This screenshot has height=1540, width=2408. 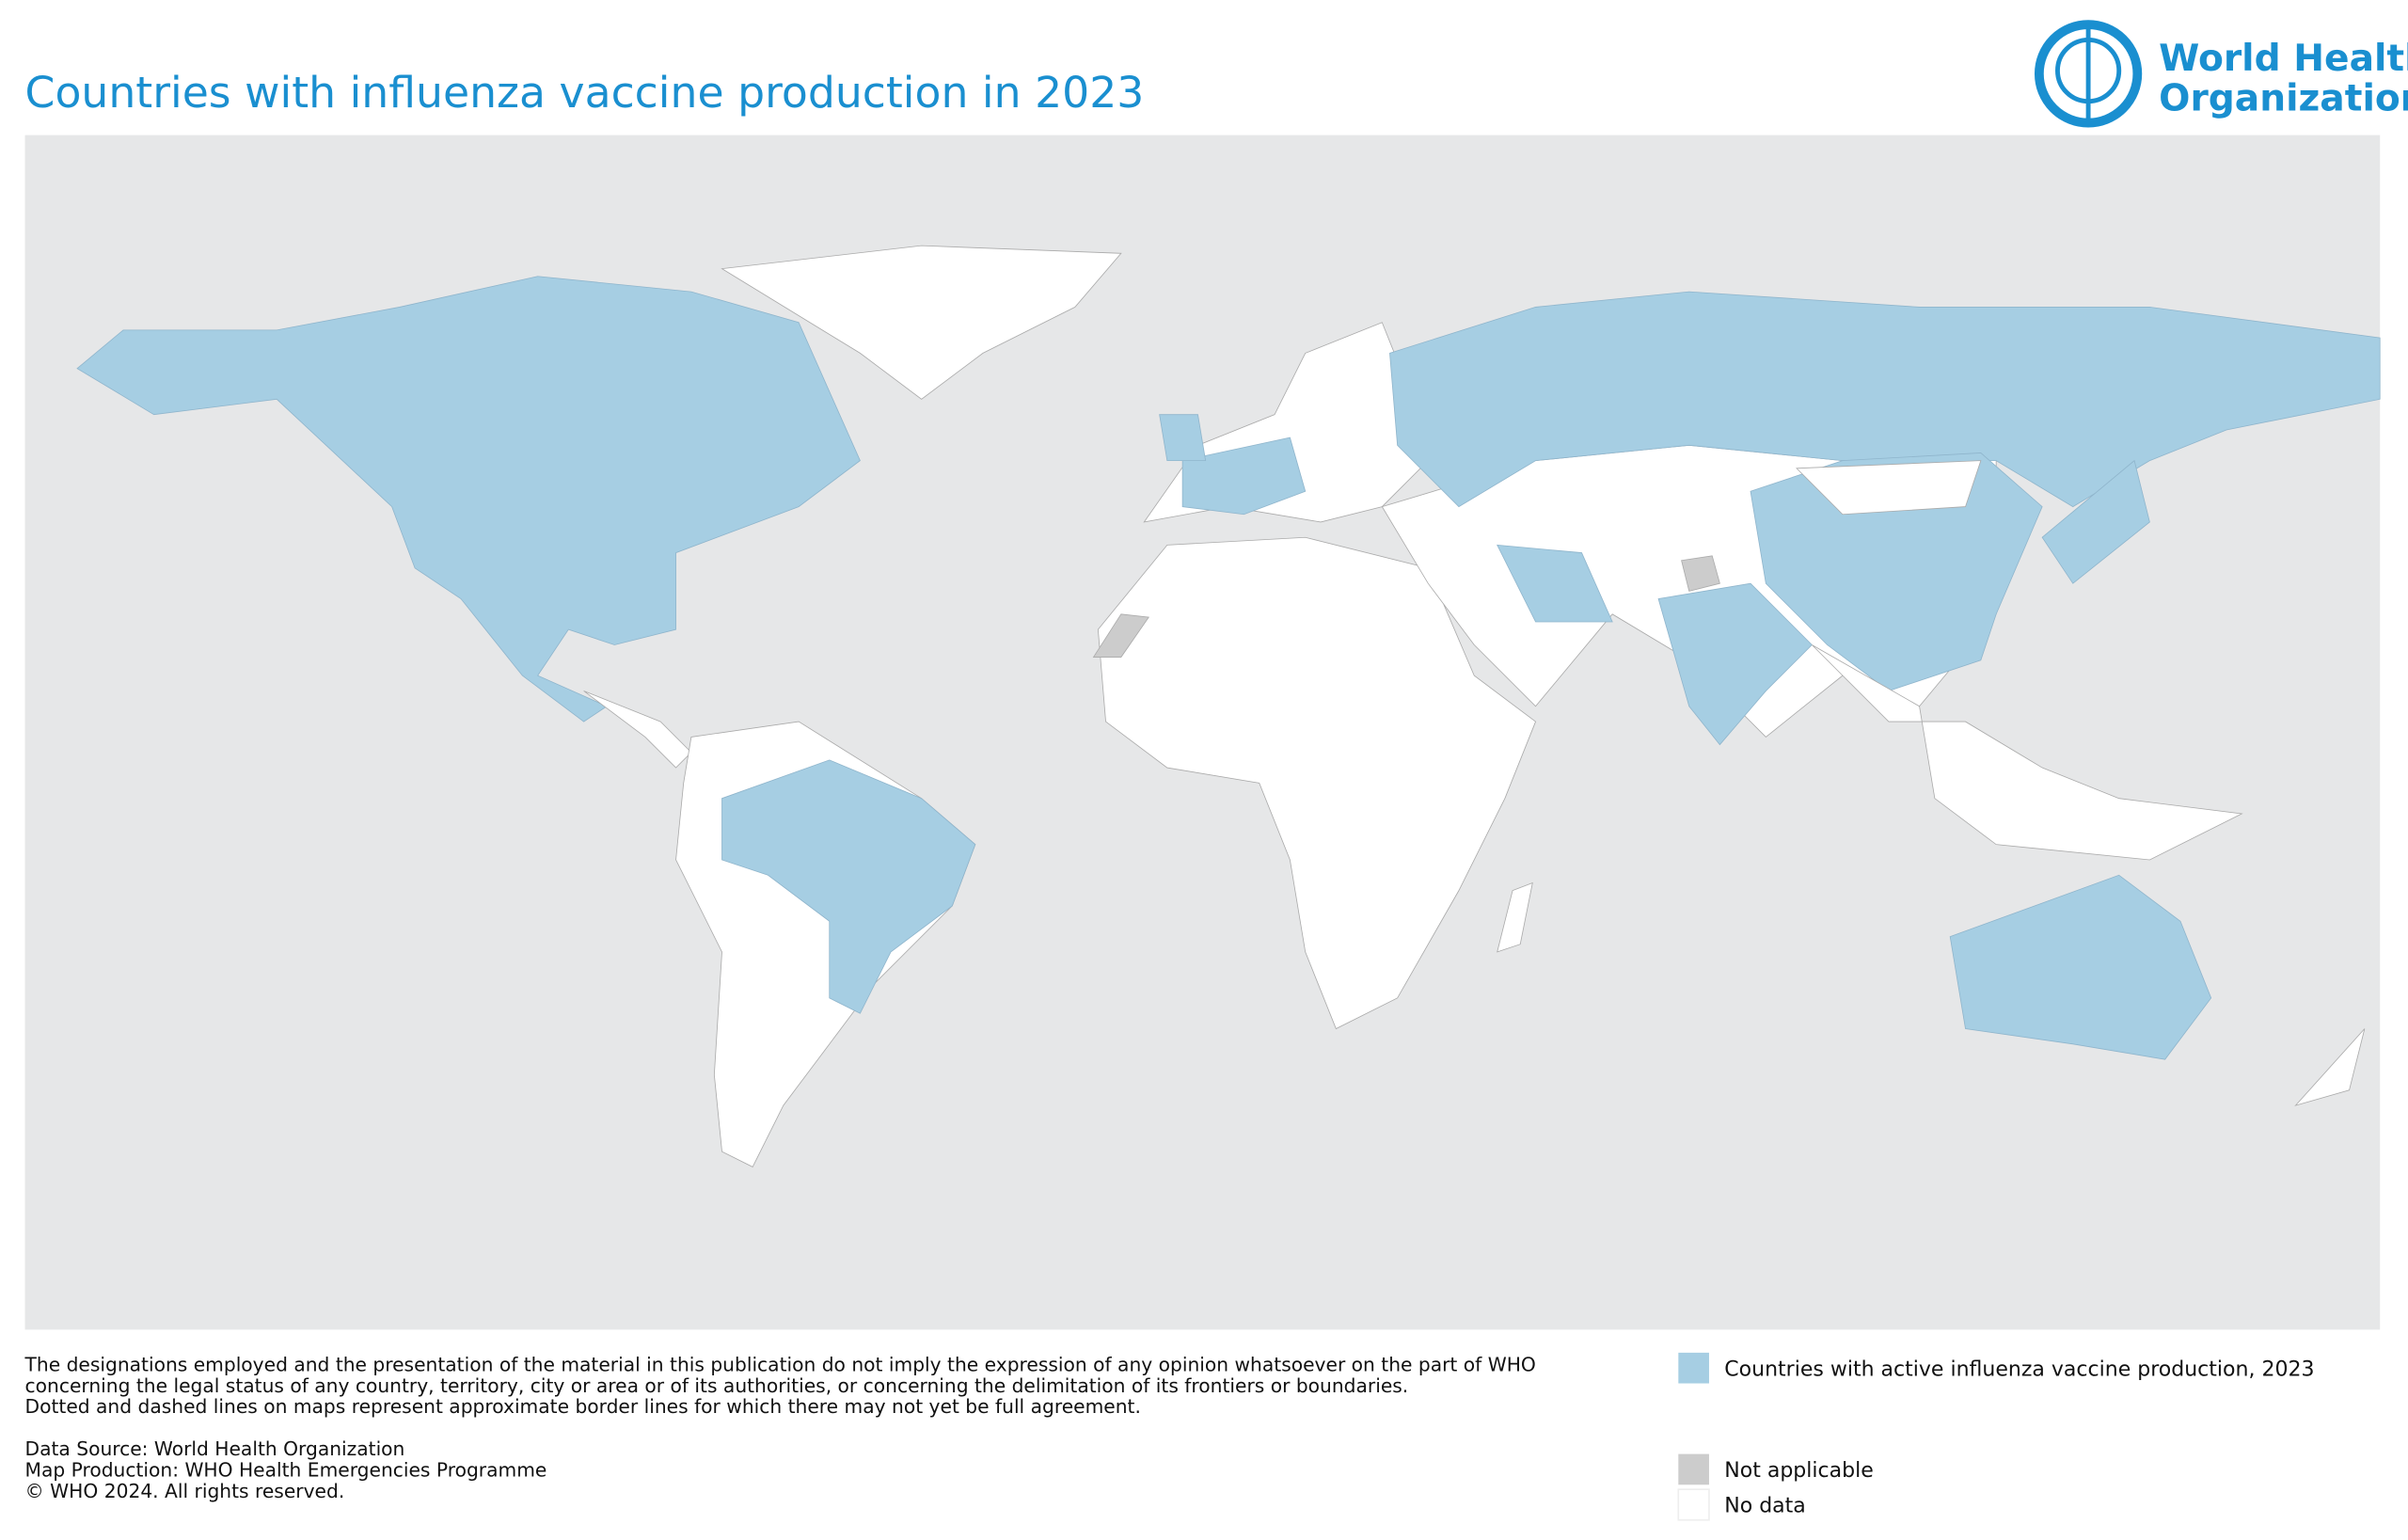 What do you see at coordinates (849, 886) in the screenshot?
I see `brazil` at bounding box center [849, 886].